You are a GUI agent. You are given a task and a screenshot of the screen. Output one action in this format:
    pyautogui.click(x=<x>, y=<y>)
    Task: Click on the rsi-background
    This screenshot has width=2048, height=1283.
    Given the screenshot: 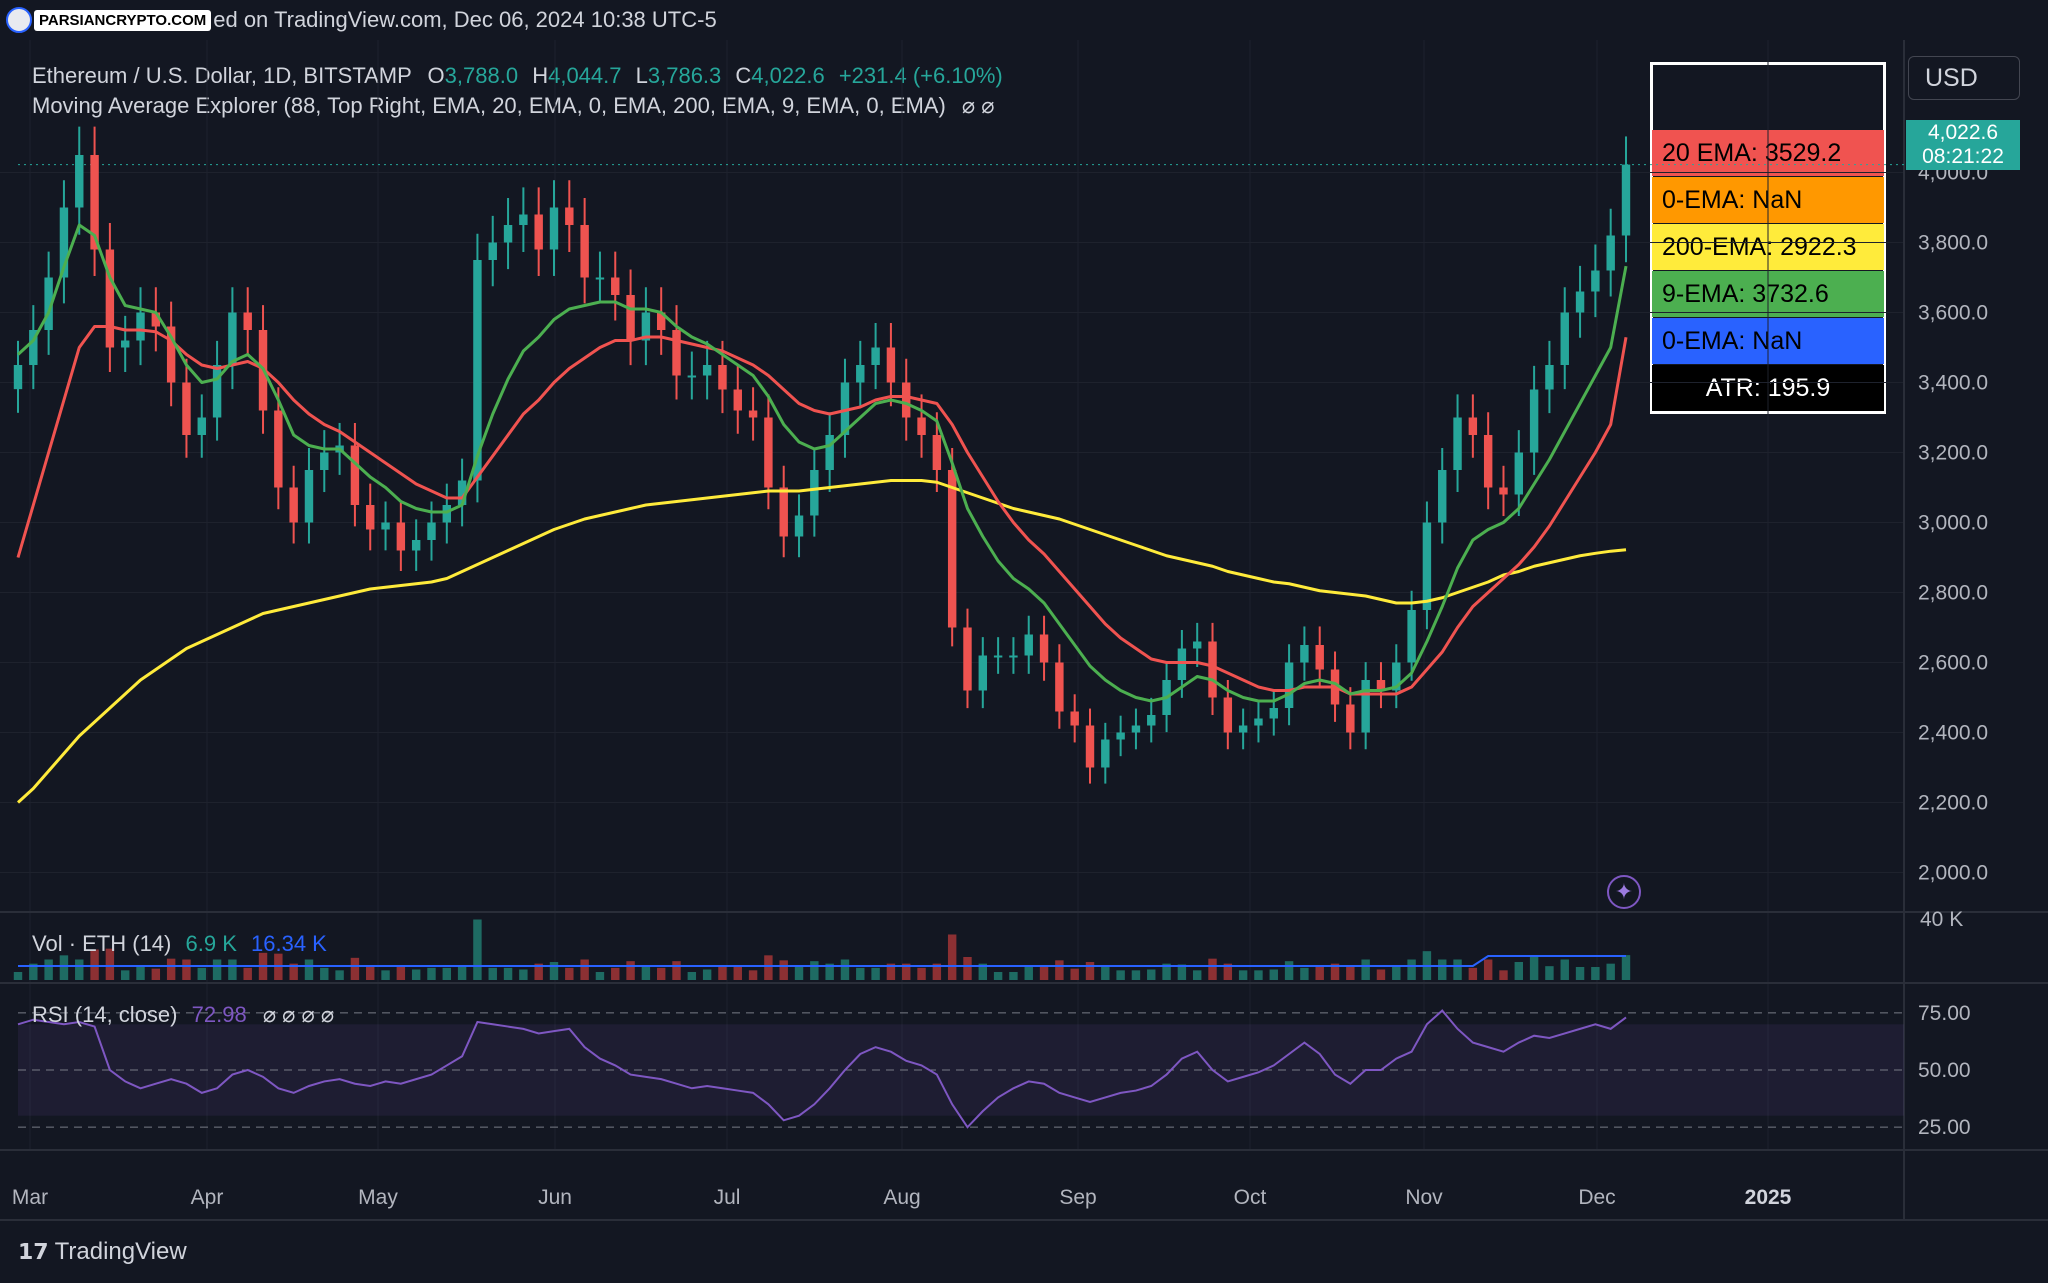 What is the action you would take?
    pyautogui.click(x=960, y=1069)
    